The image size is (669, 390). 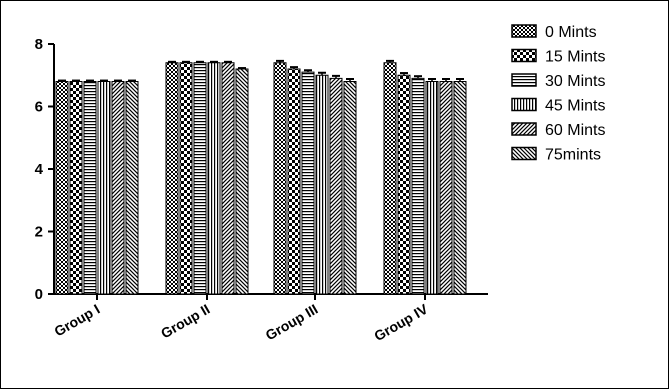 I want to click on x-tick-label: Group I, so click(x=76, y=320).